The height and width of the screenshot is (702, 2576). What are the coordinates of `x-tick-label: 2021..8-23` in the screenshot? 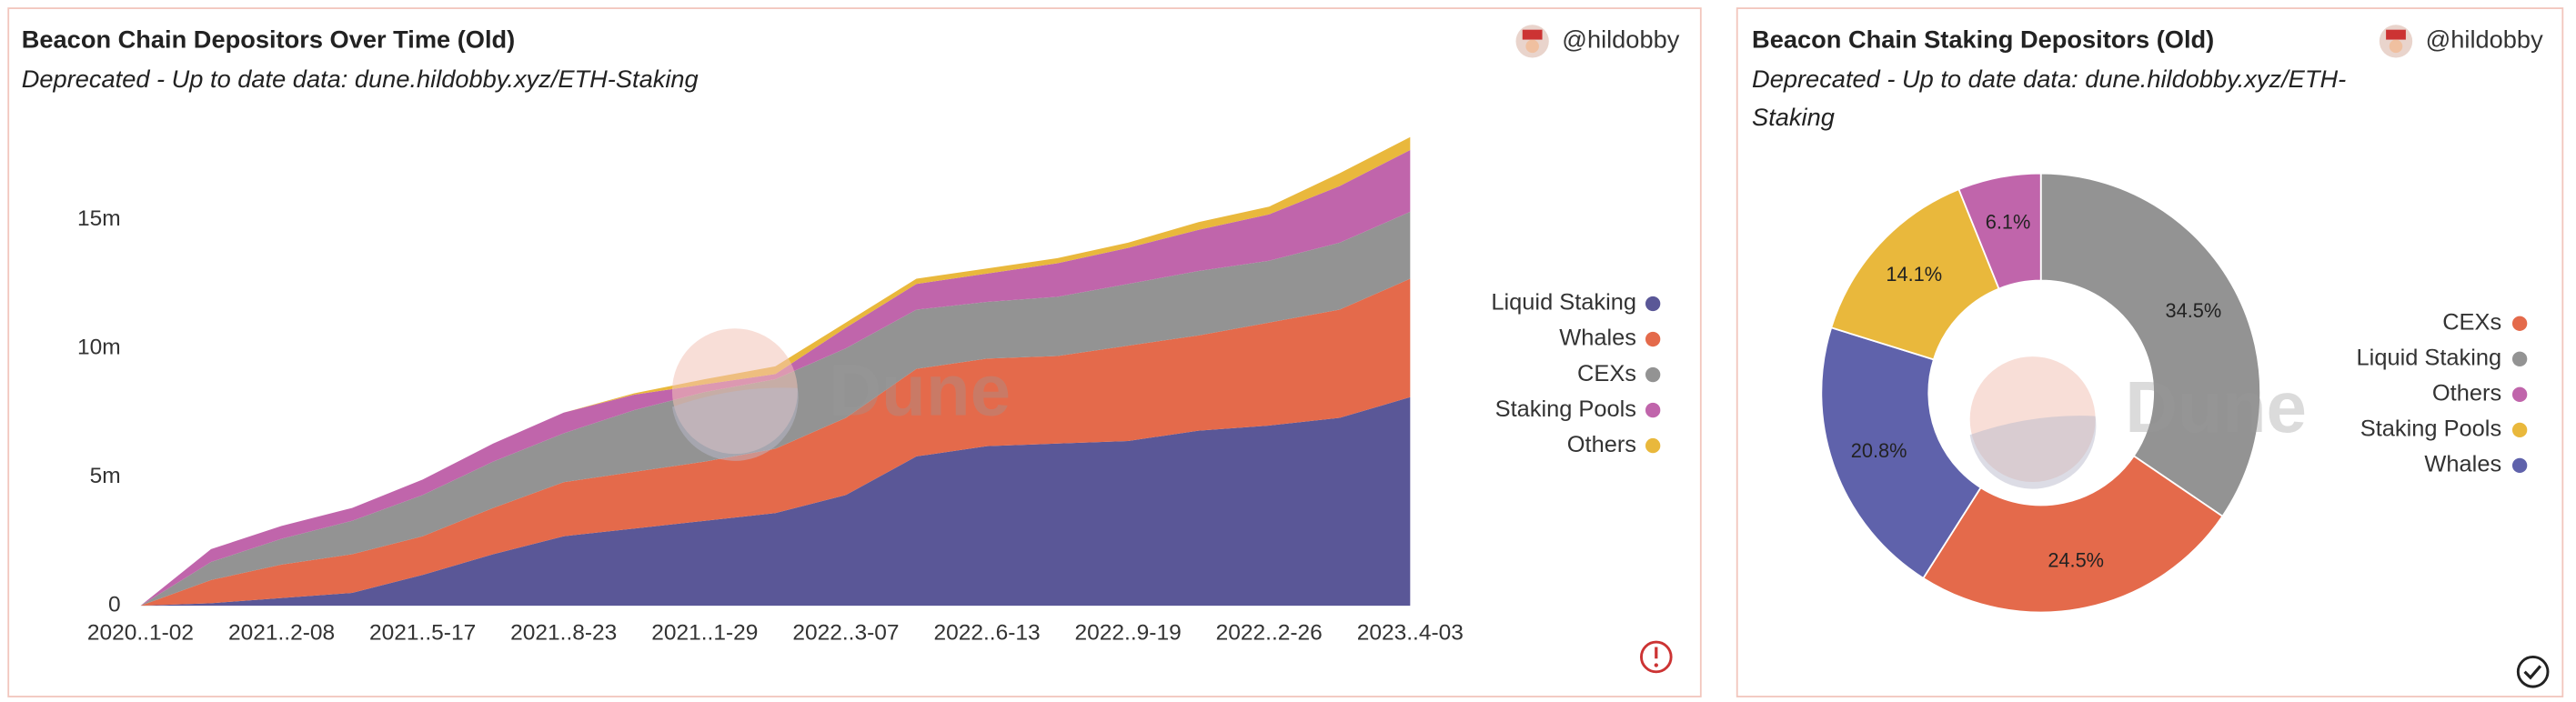 It's located at (563, 633).